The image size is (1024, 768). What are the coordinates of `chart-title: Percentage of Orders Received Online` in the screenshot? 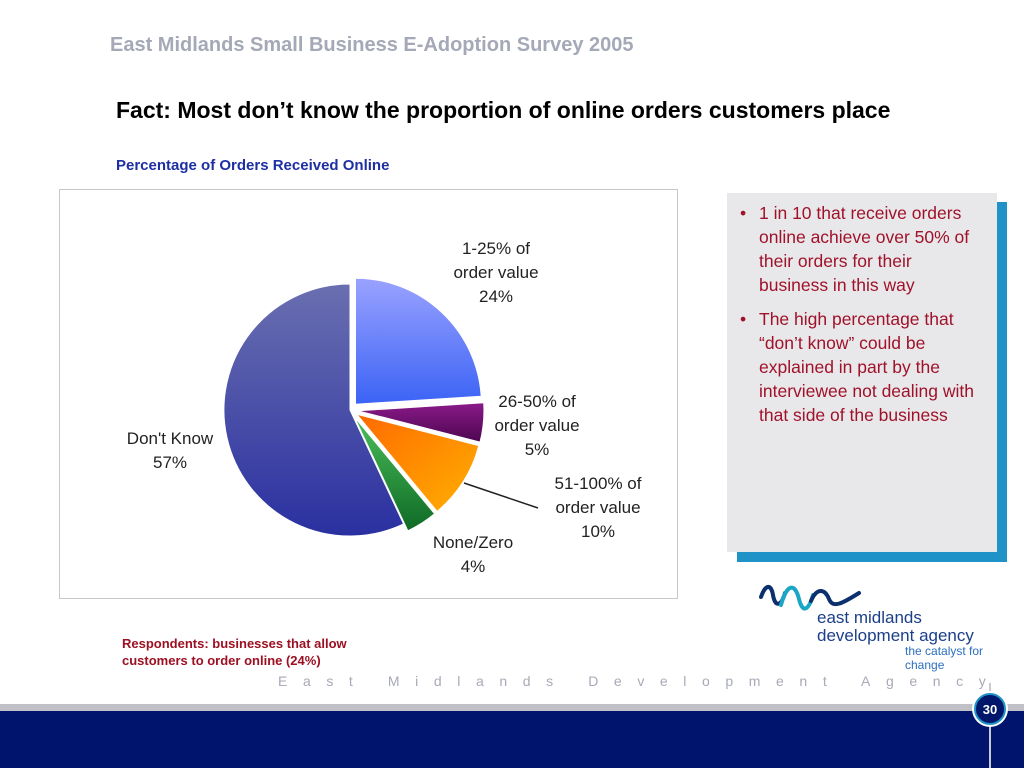 It's located at (253, 165).